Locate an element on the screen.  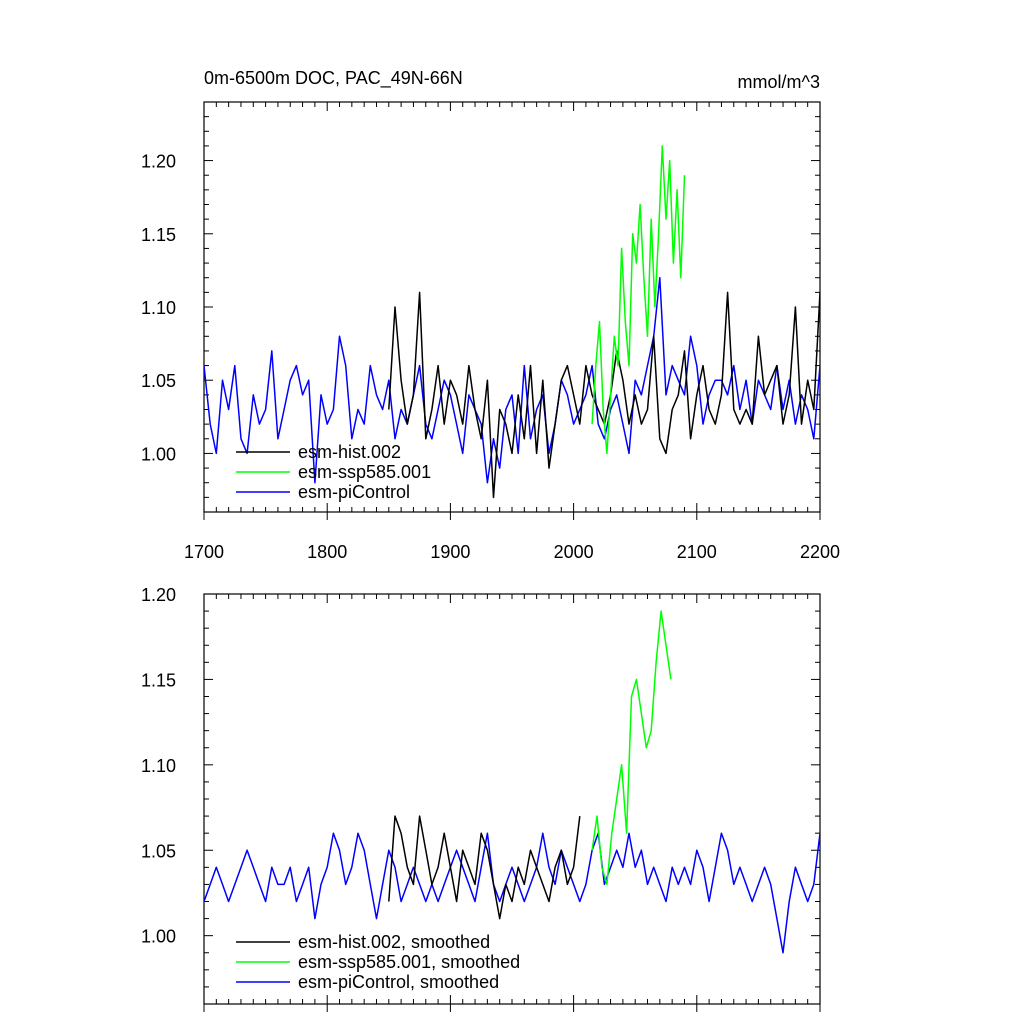
series-line-esm-ssp585.001, smoothed is located at coordinates (631, 748).